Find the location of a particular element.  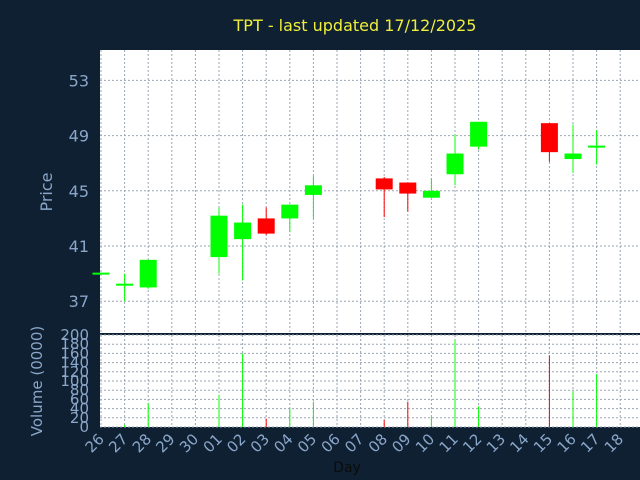

price-y-tick-label: 53 is located at coordinates (79, 80).